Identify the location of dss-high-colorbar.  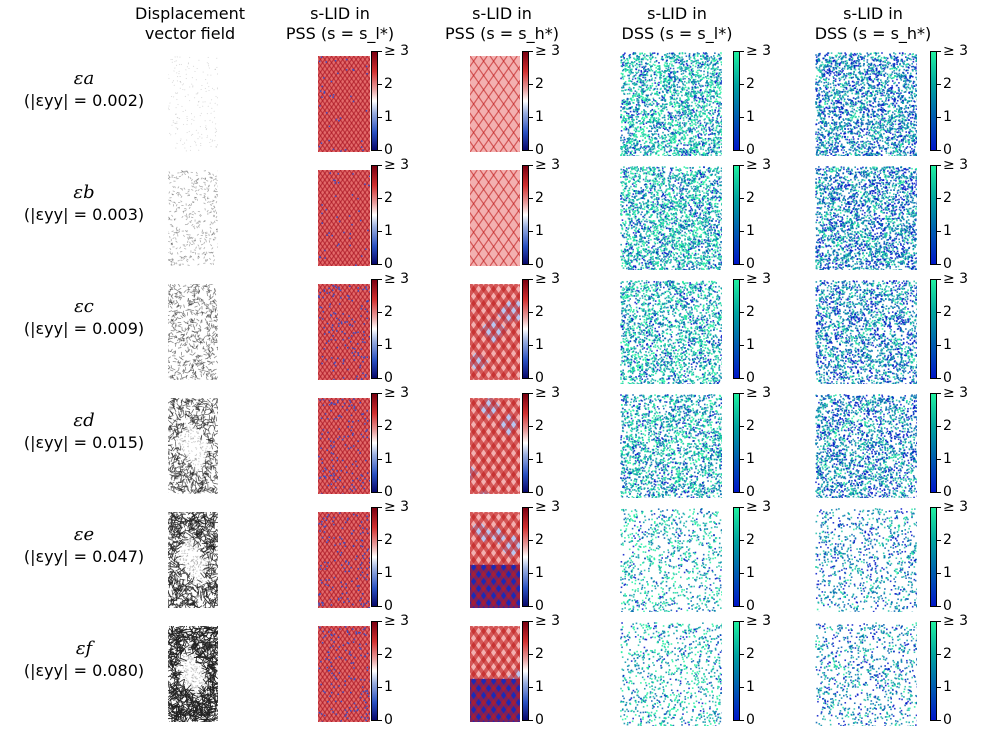
(933, 215).